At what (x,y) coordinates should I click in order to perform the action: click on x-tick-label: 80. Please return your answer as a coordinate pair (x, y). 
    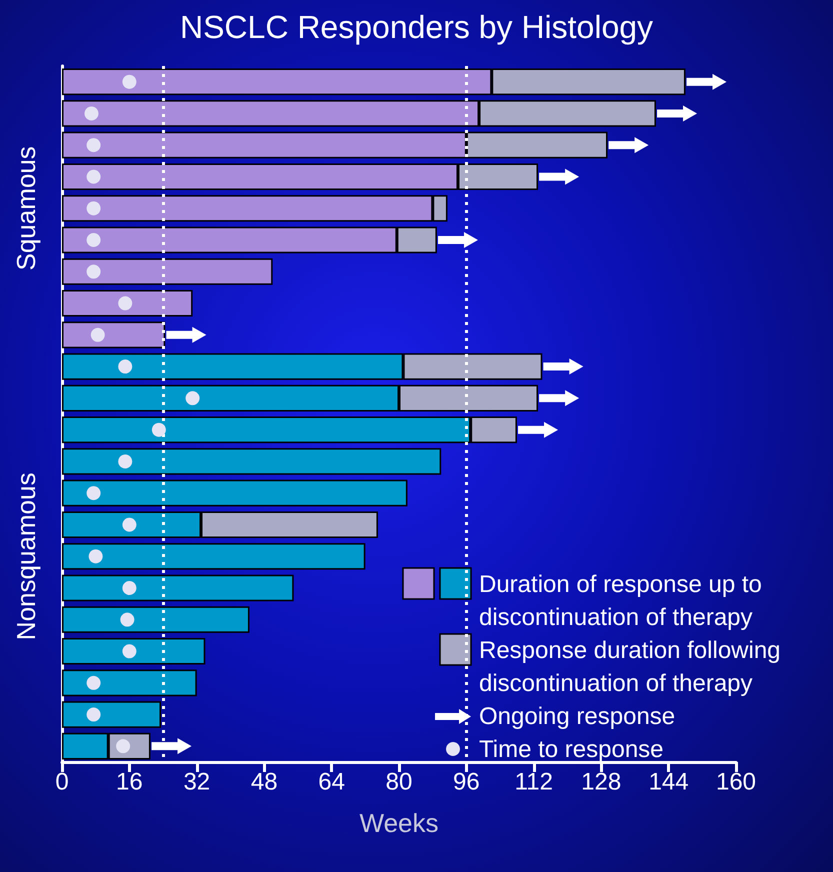
    Looking at the image, I should click on (399, 782).